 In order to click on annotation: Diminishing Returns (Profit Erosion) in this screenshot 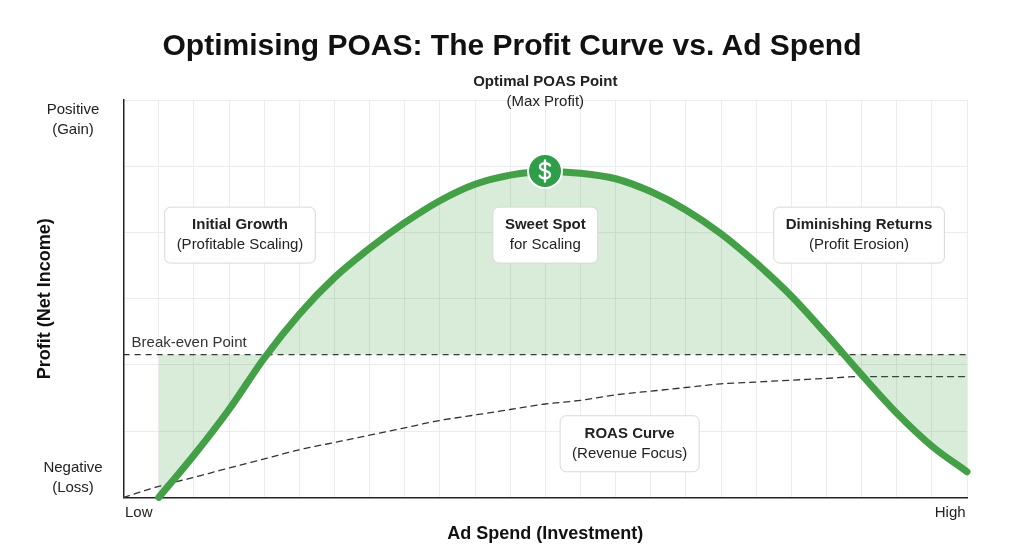, I will do `click(859, 234)`.